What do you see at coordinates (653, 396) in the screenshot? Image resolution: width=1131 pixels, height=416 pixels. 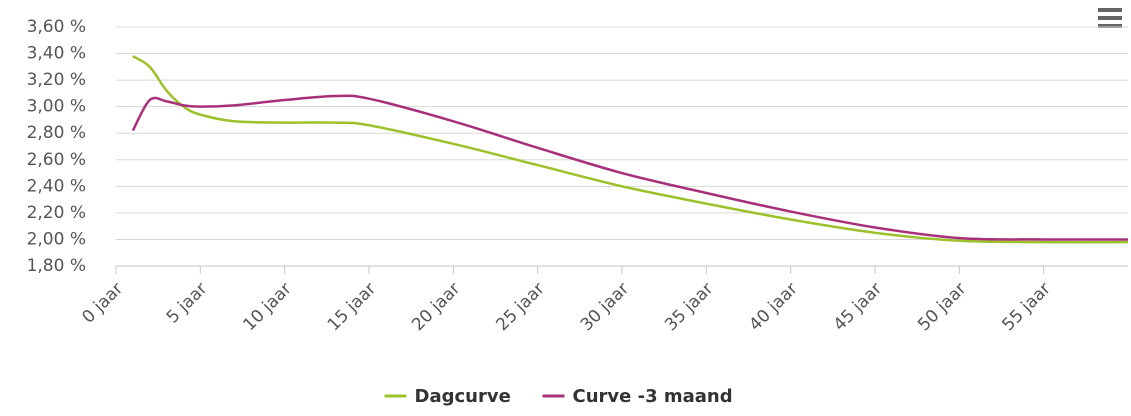 I see `legend-label: Curve -3 maand` at bounding box center [653, 396].